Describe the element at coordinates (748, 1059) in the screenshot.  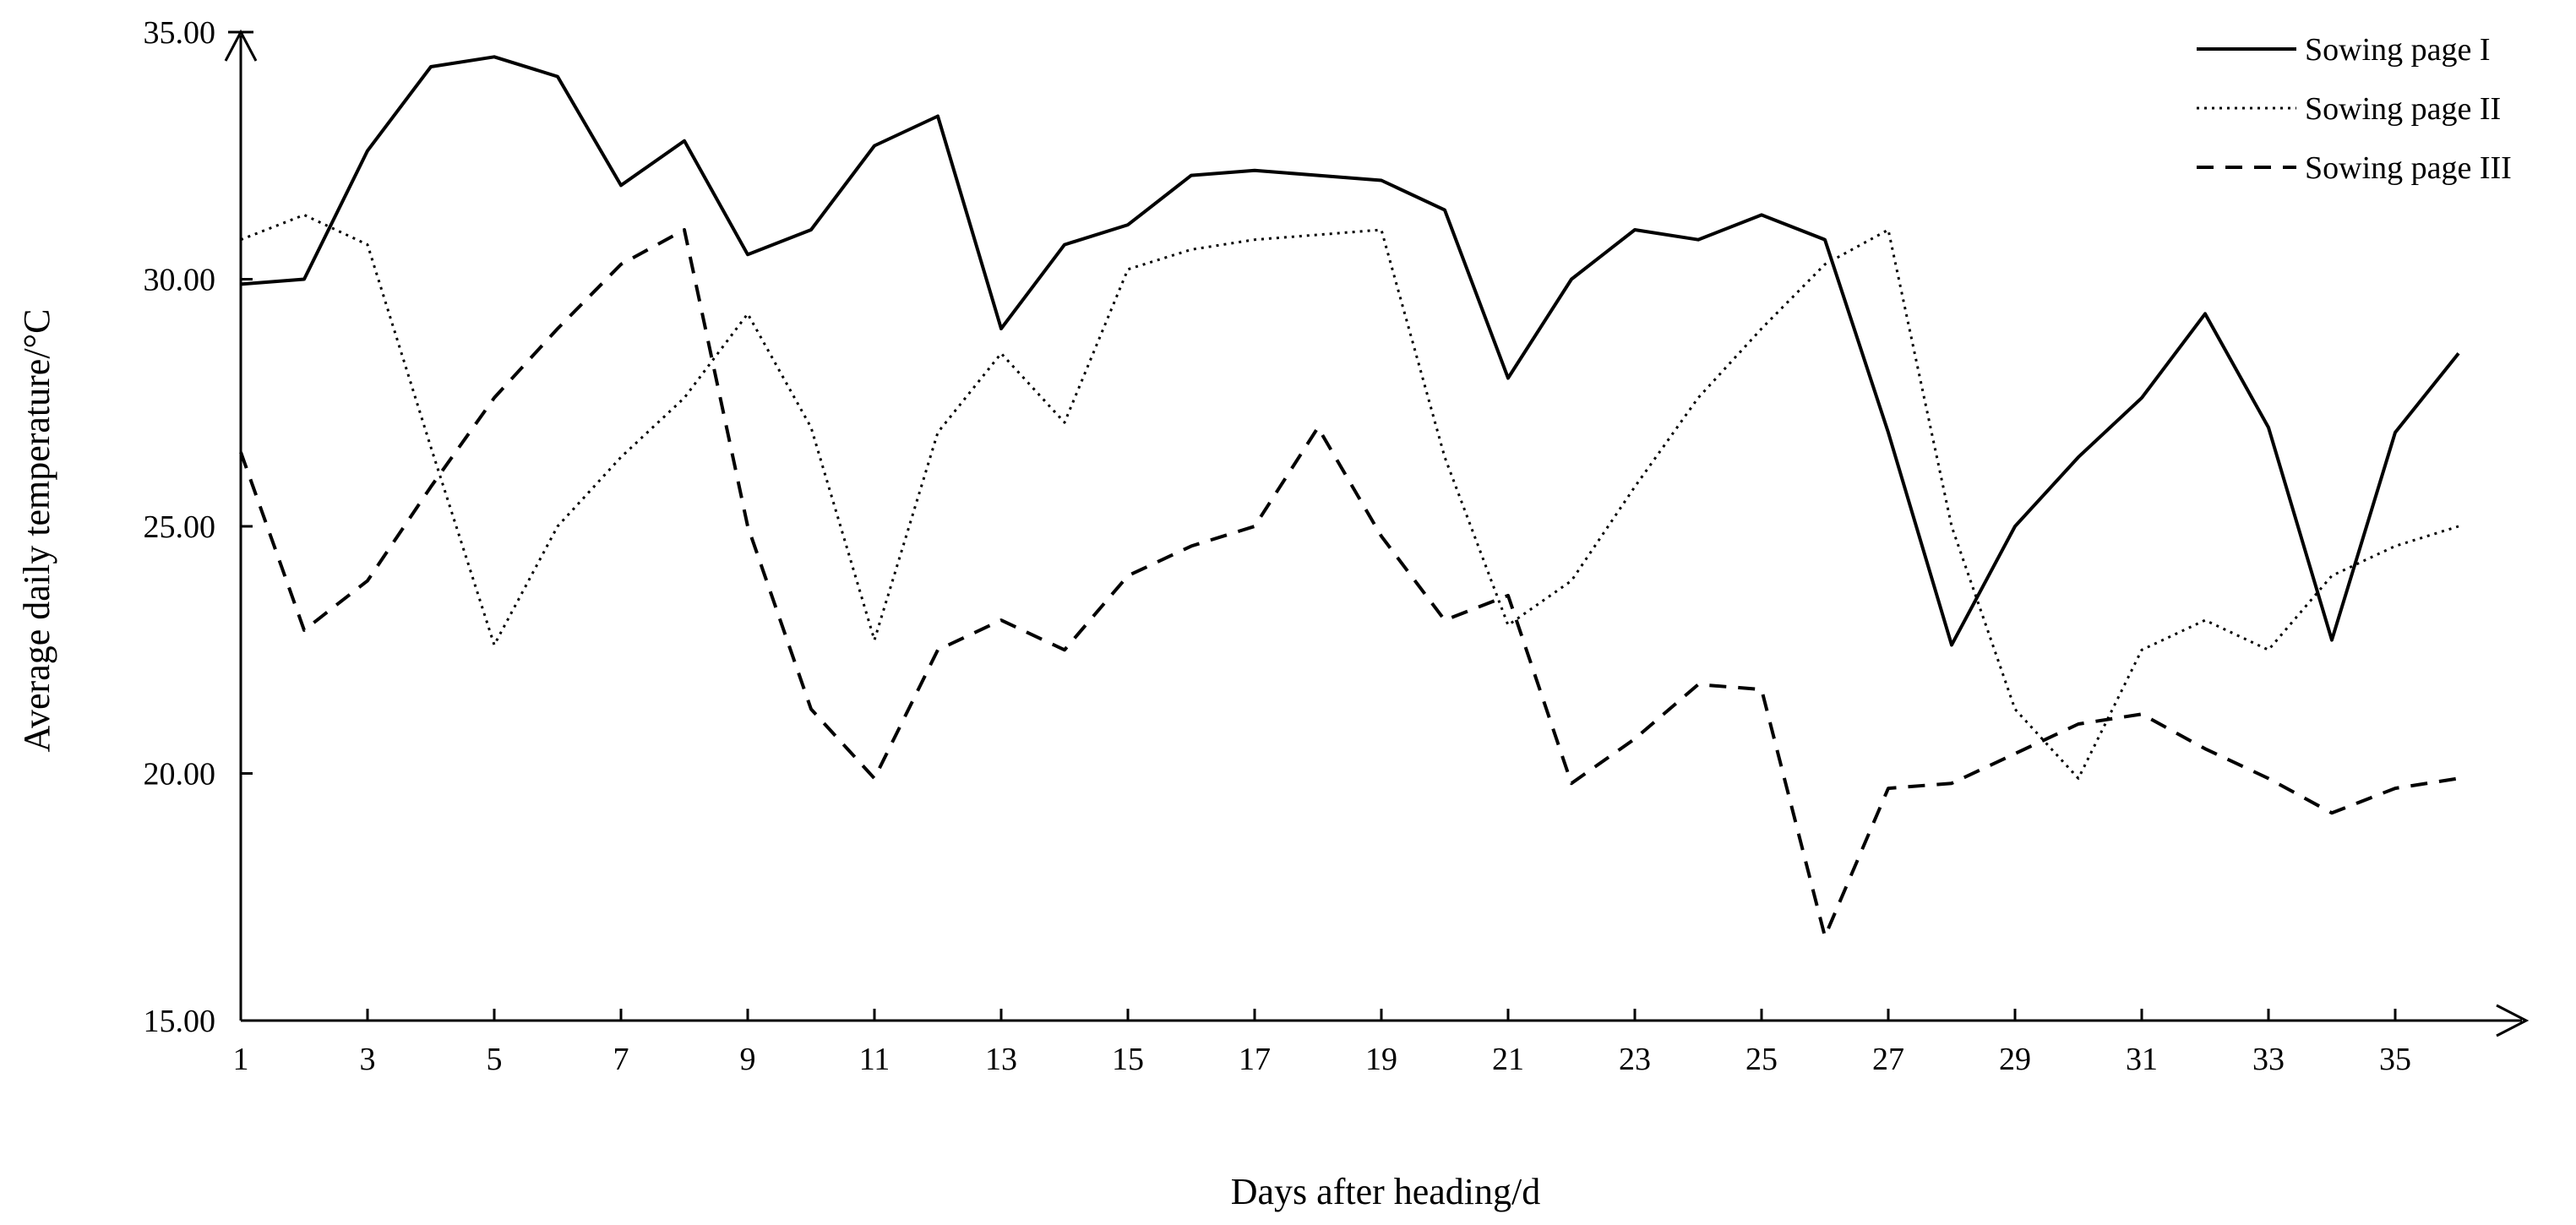
I see `x-tick-label: 9` at that location.